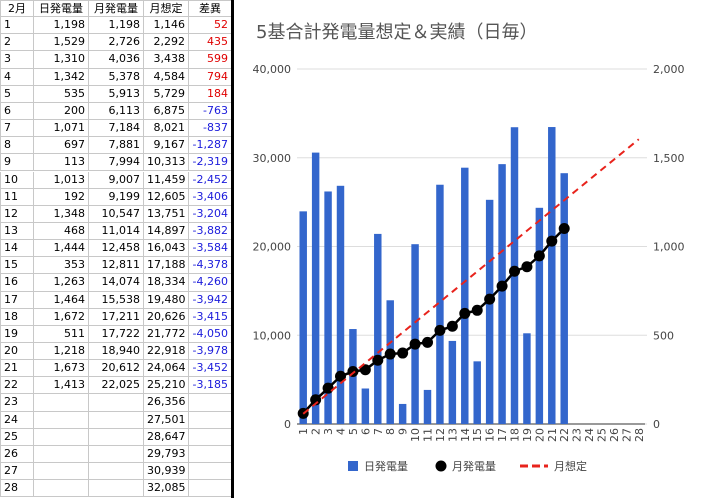  I want to click on table-cell: 5,378, so click(116, 77).